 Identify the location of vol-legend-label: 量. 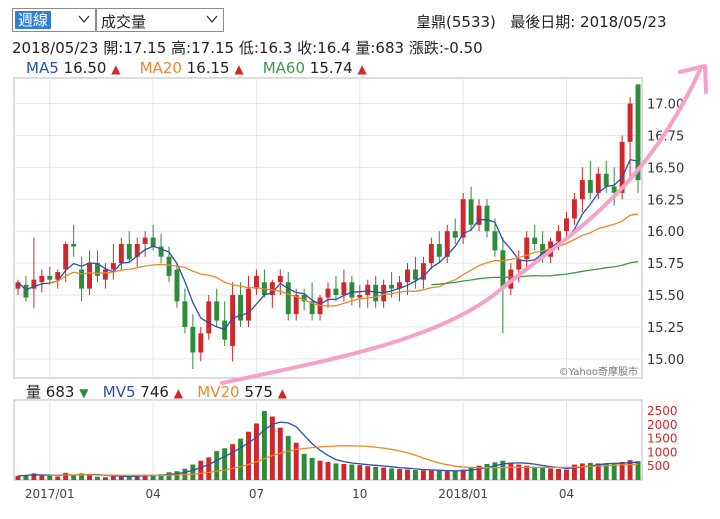
(34, 392).